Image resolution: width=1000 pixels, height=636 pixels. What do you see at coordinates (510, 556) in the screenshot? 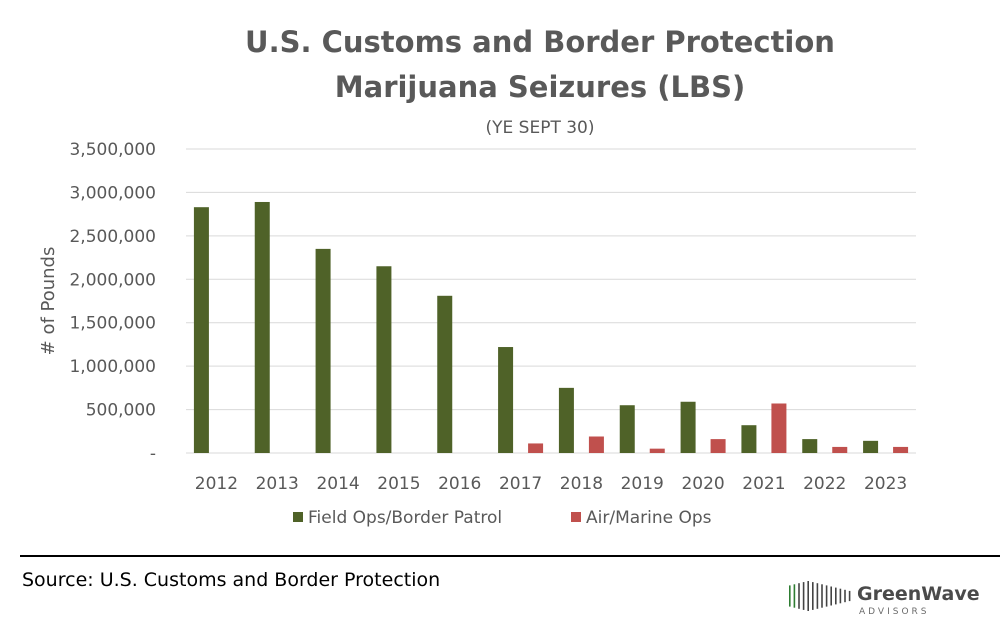
I see `footer-divider` at bounding box center [510, 556].